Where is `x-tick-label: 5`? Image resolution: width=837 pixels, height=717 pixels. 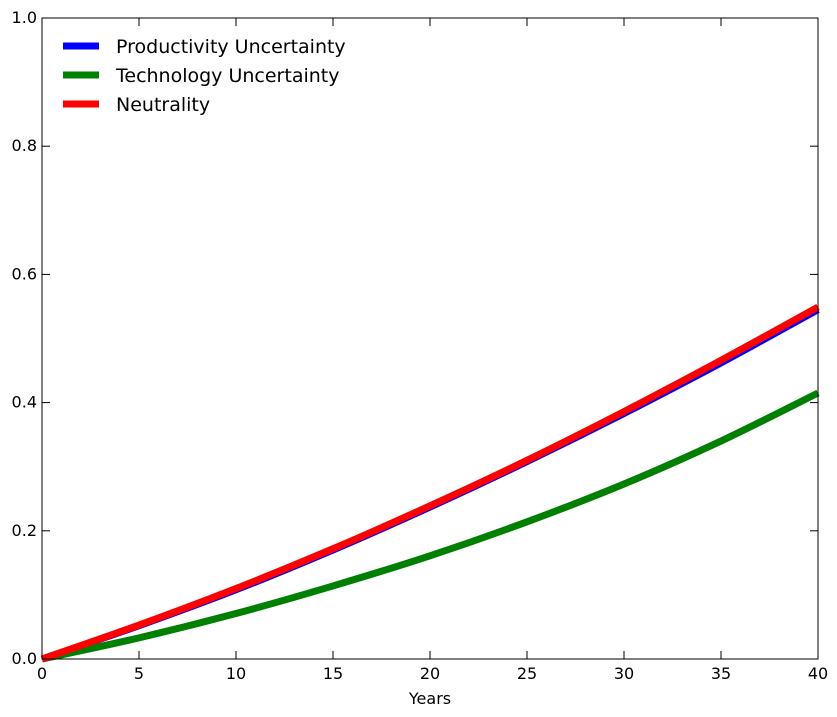 x-tick-label: 5 is located at coordinates (139, 673).